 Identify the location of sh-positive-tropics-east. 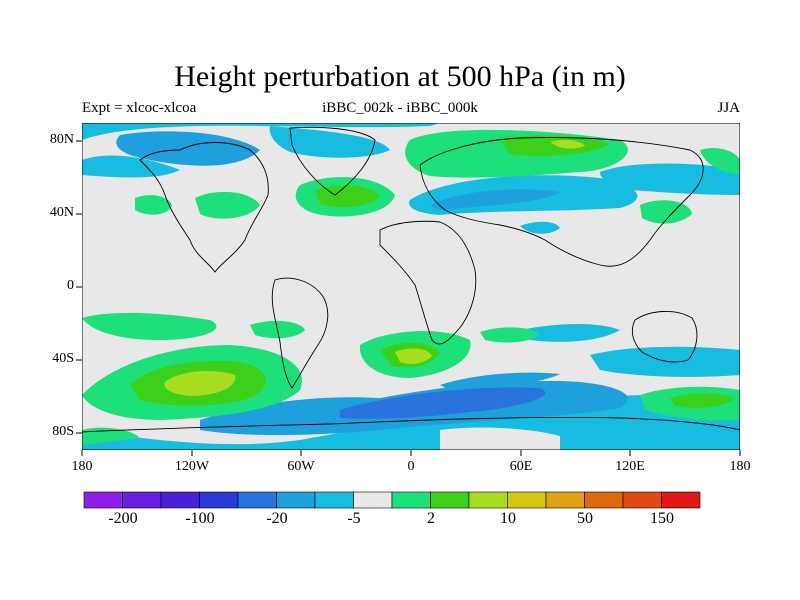
(149, 326).